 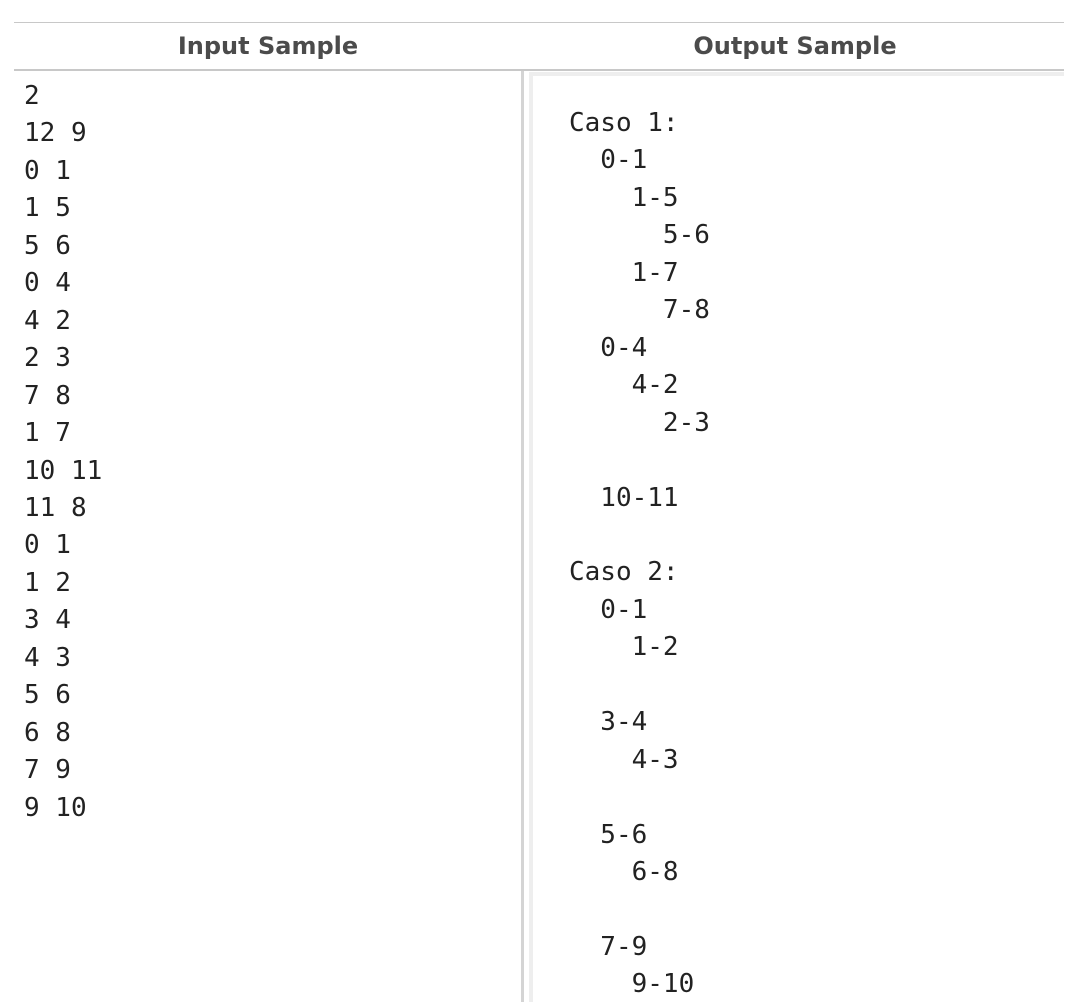 I want to click on output-sample-header: Output Sample, so click(x=795, y=46).